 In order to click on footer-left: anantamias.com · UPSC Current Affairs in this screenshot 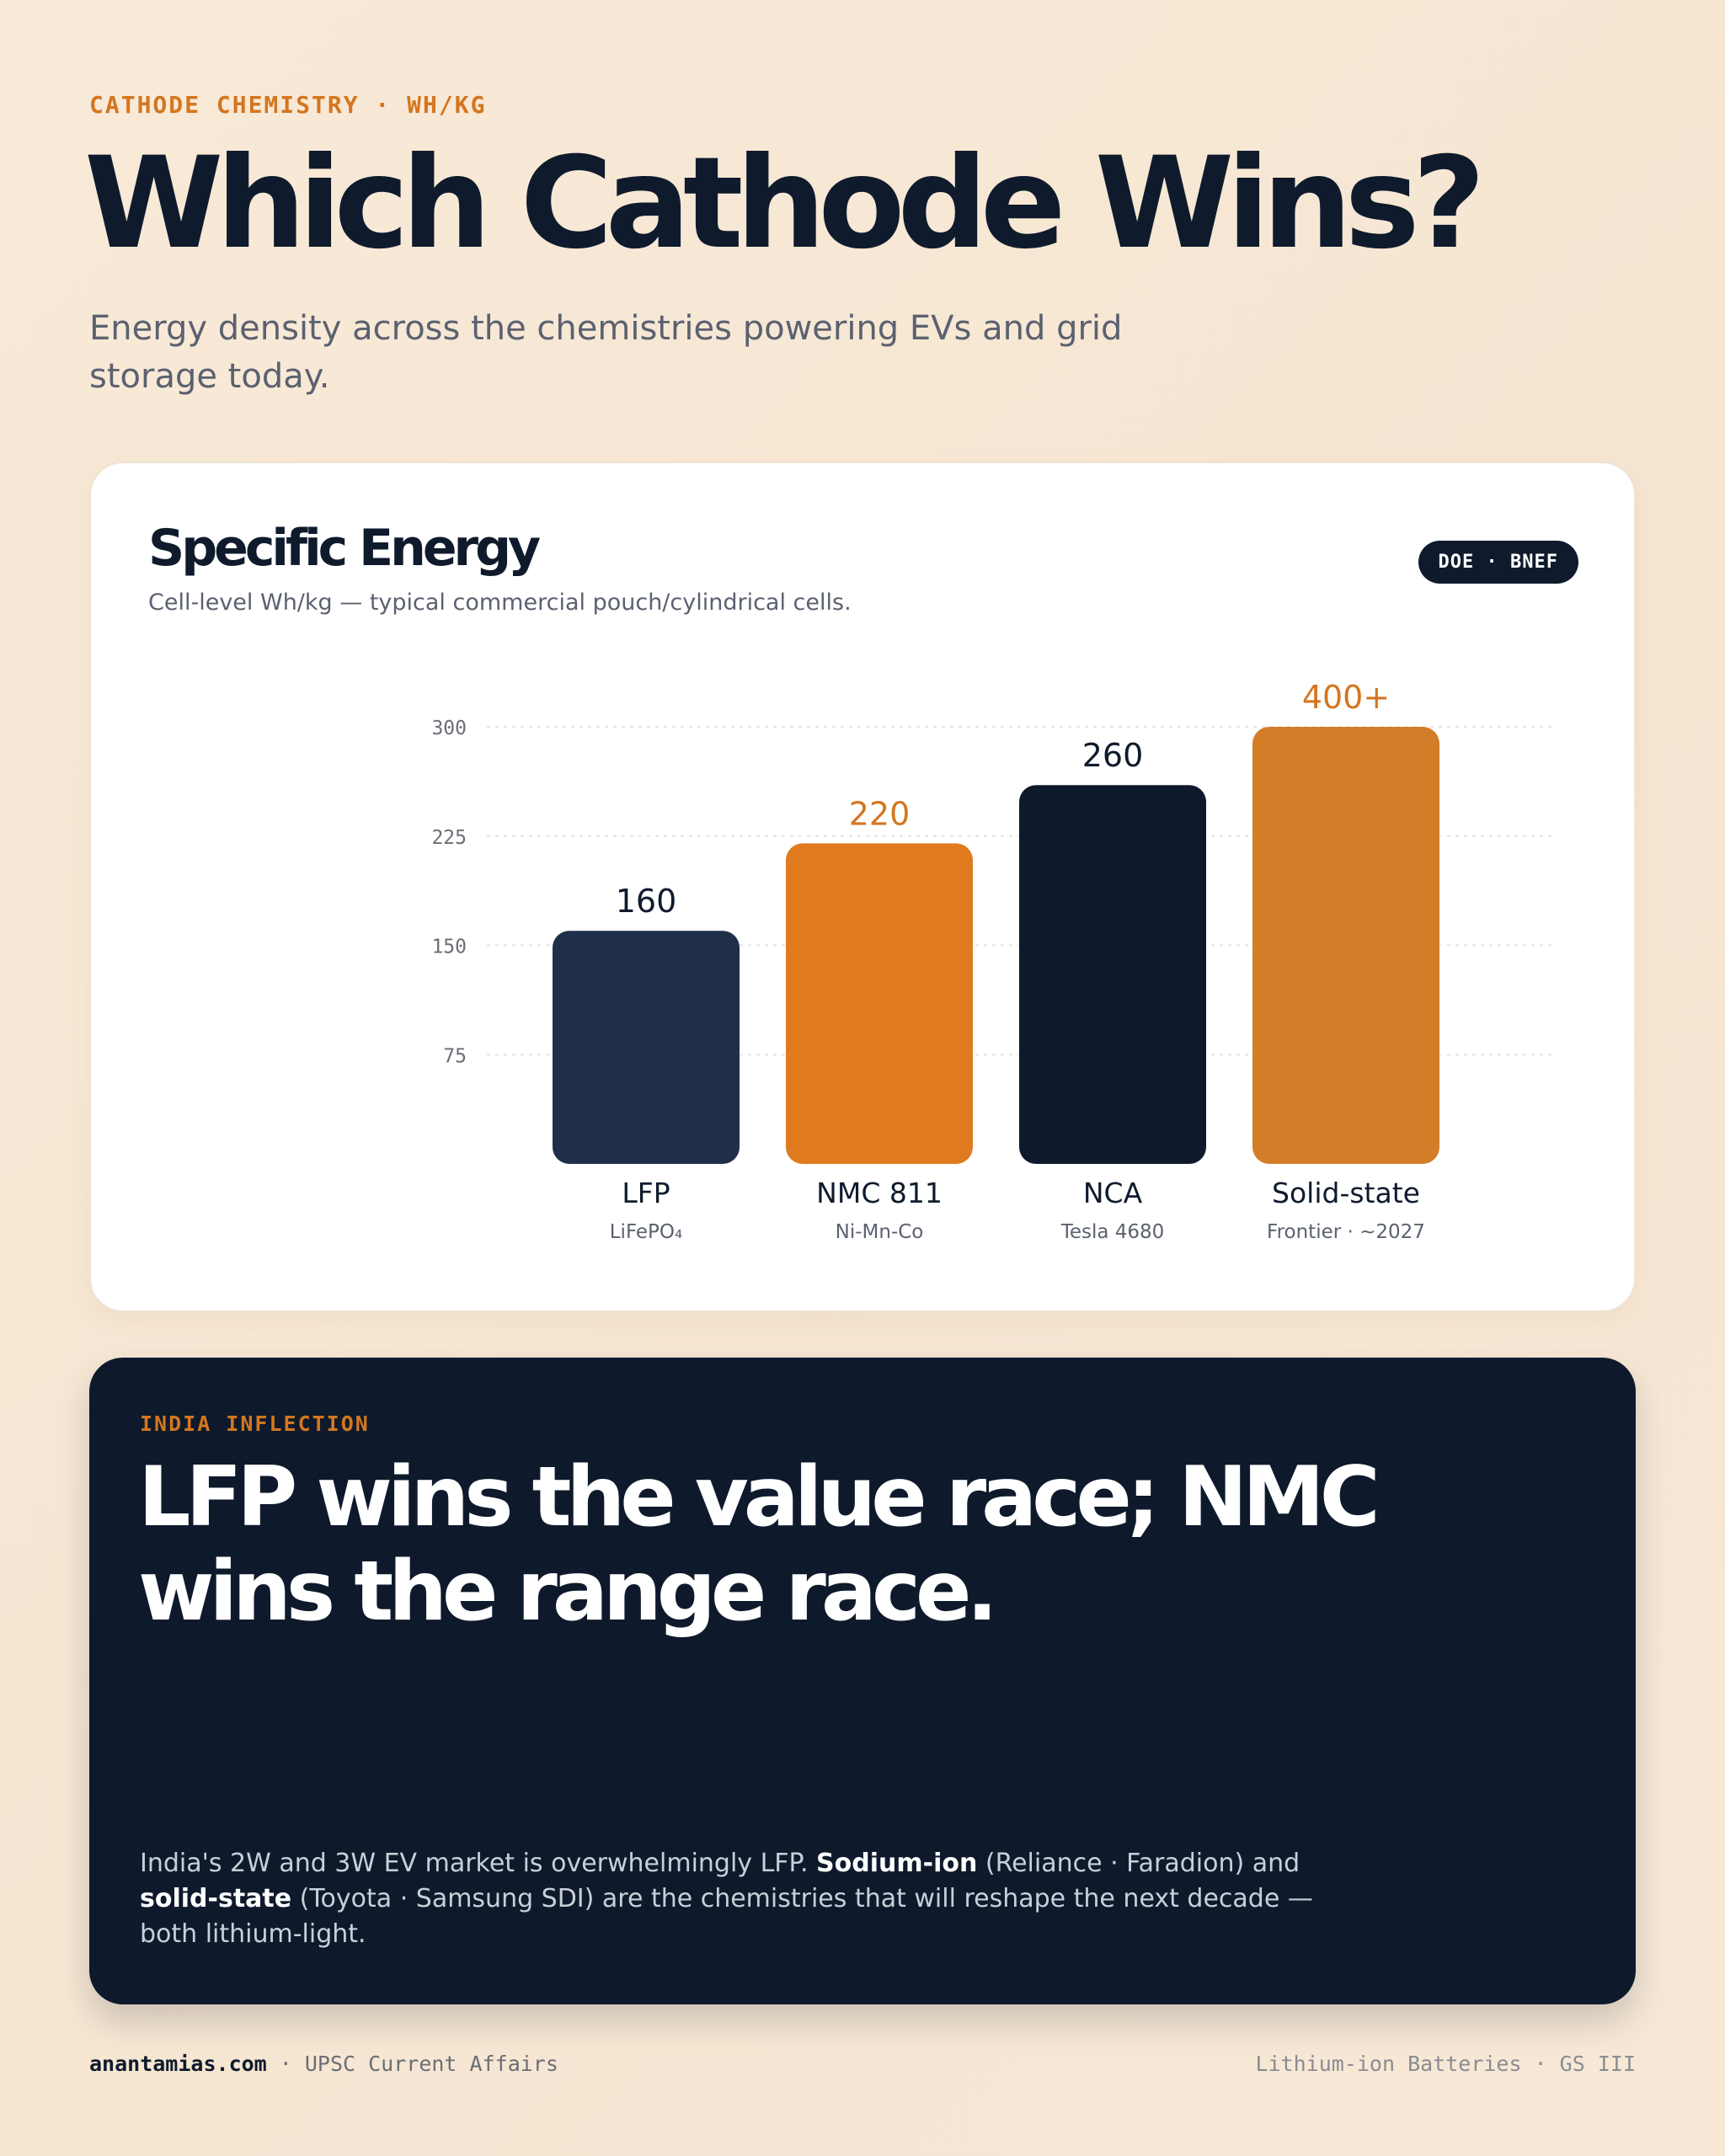, I will do `click(323, 2064)`.